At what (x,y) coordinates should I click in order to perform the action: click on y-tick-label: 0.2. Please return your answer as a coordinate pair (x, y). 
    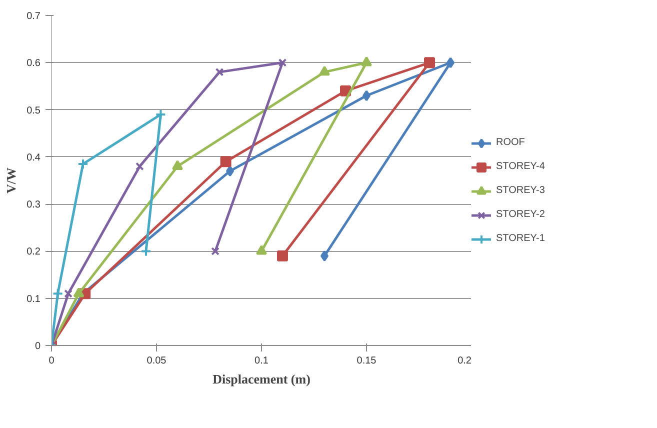
    Looking at the image, I should click on (33, 252).